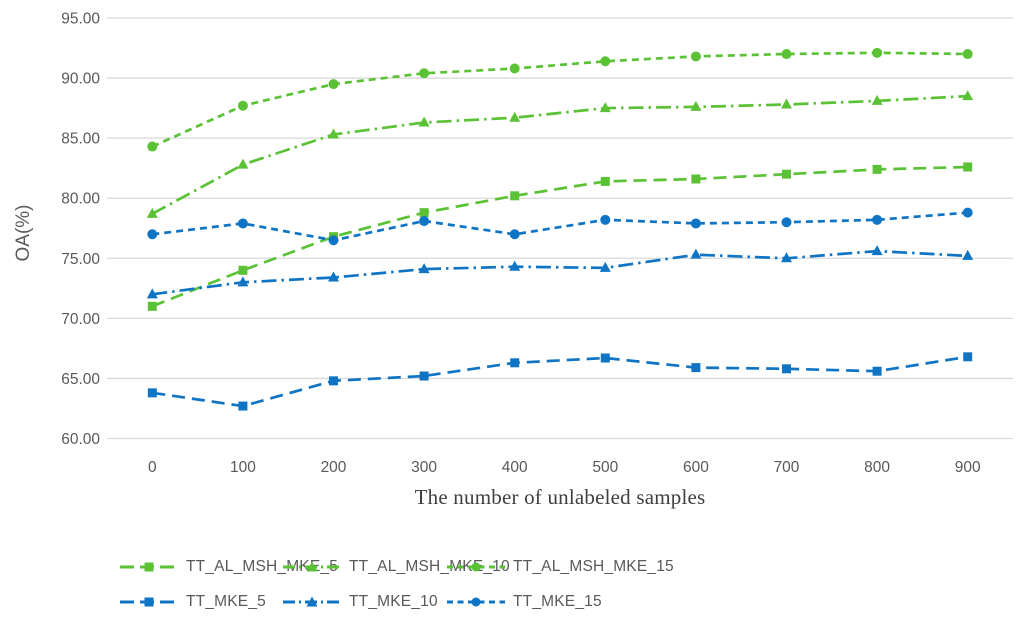 The width and height of the screenshot is (1024, 620). Describe the element at coordinates (424, 467) in the screenshot. I see `x-tick-label: 300` at that location.